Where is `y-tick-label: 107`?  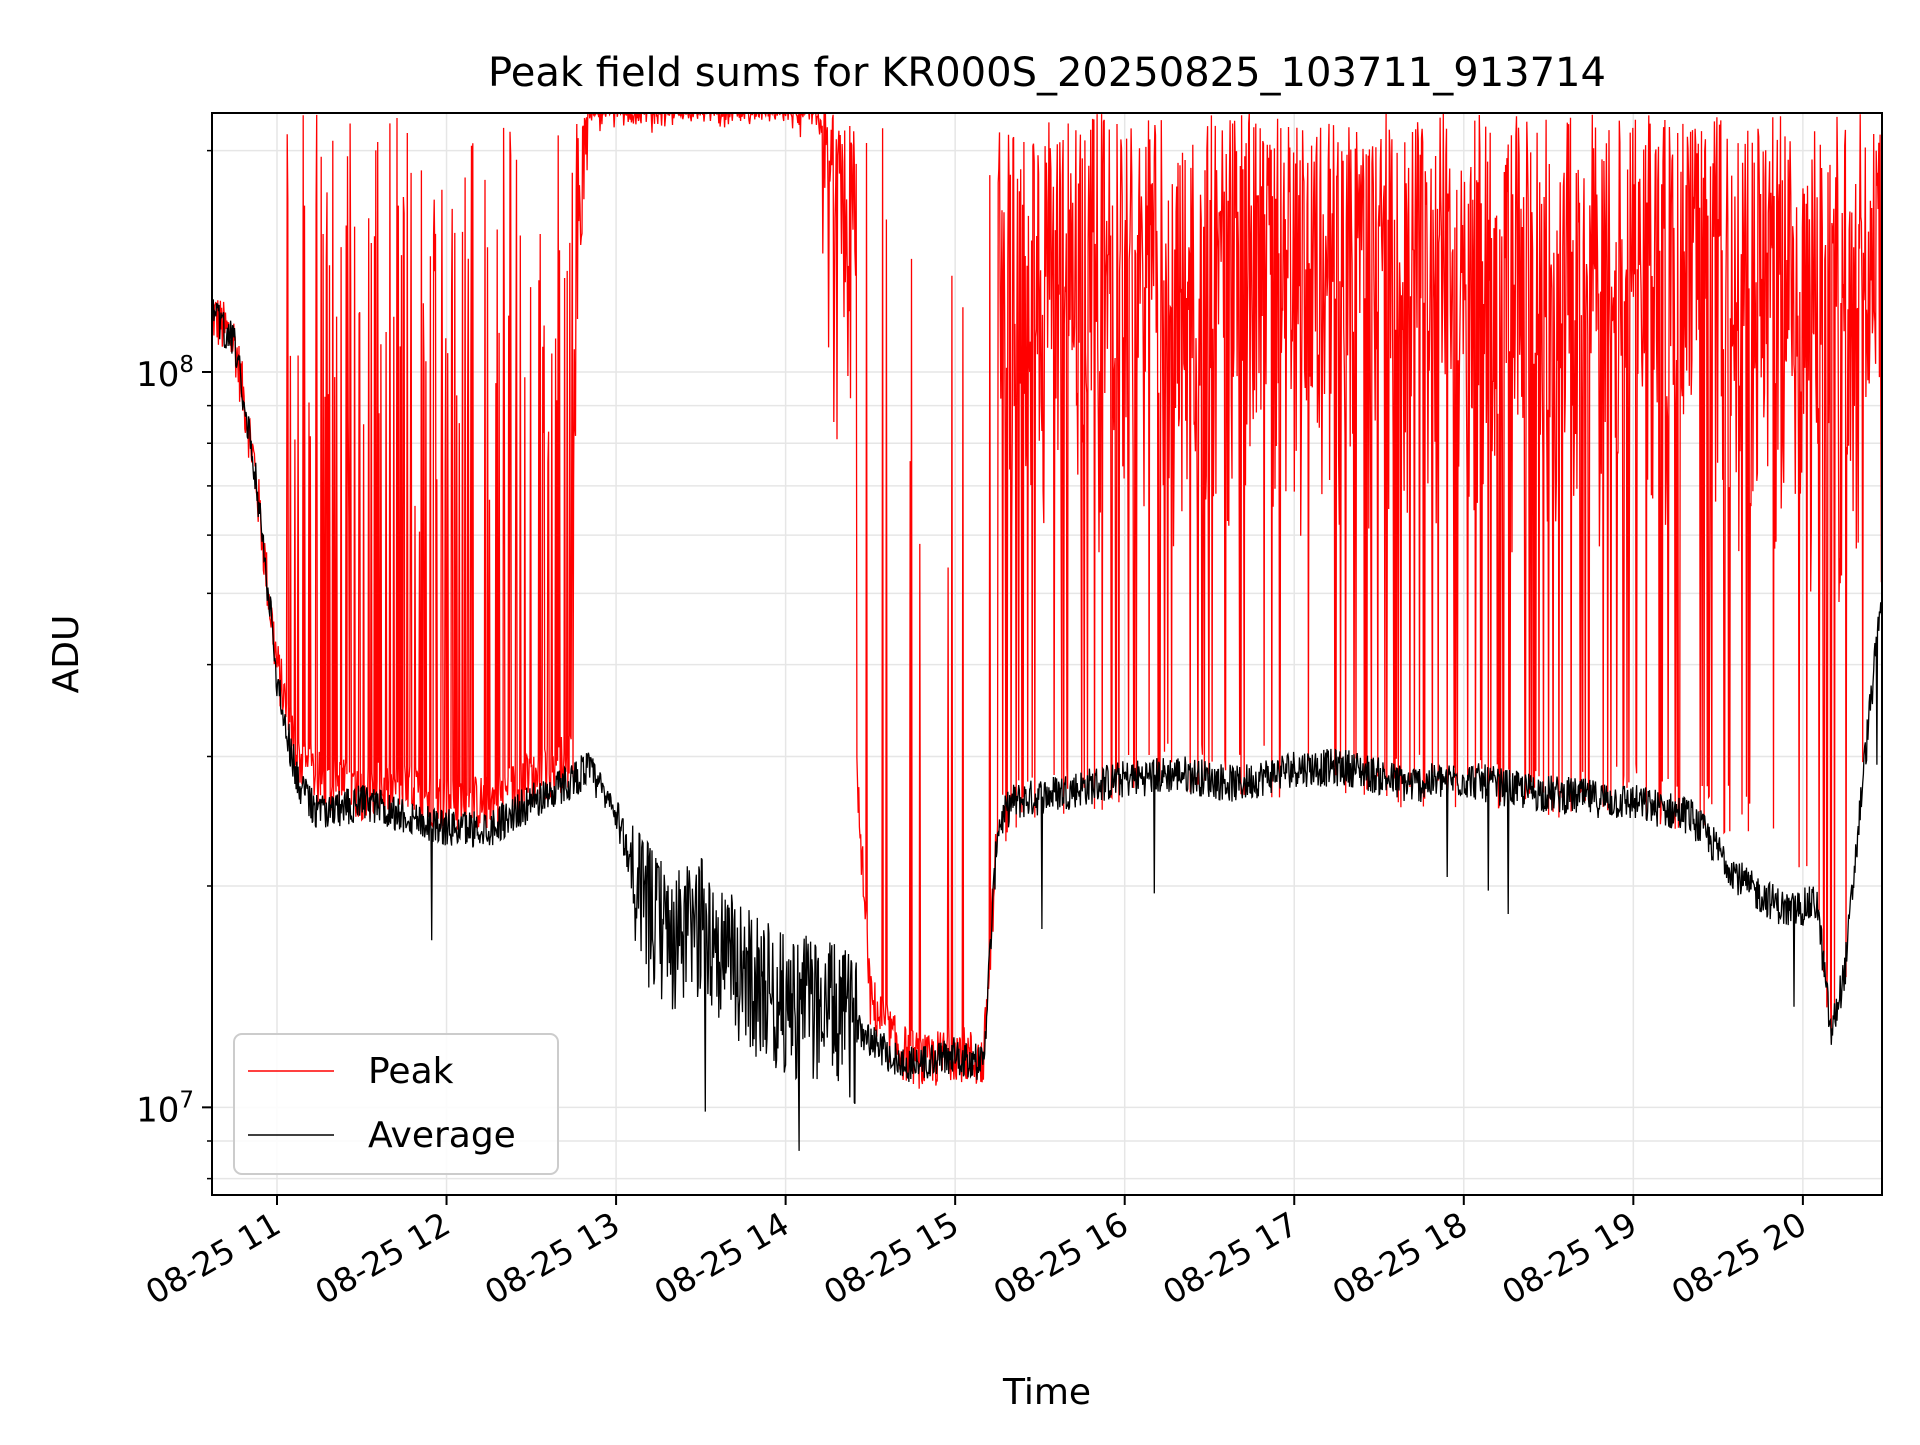
y-tick-label: 107 is located at coordinates (165, 1108).